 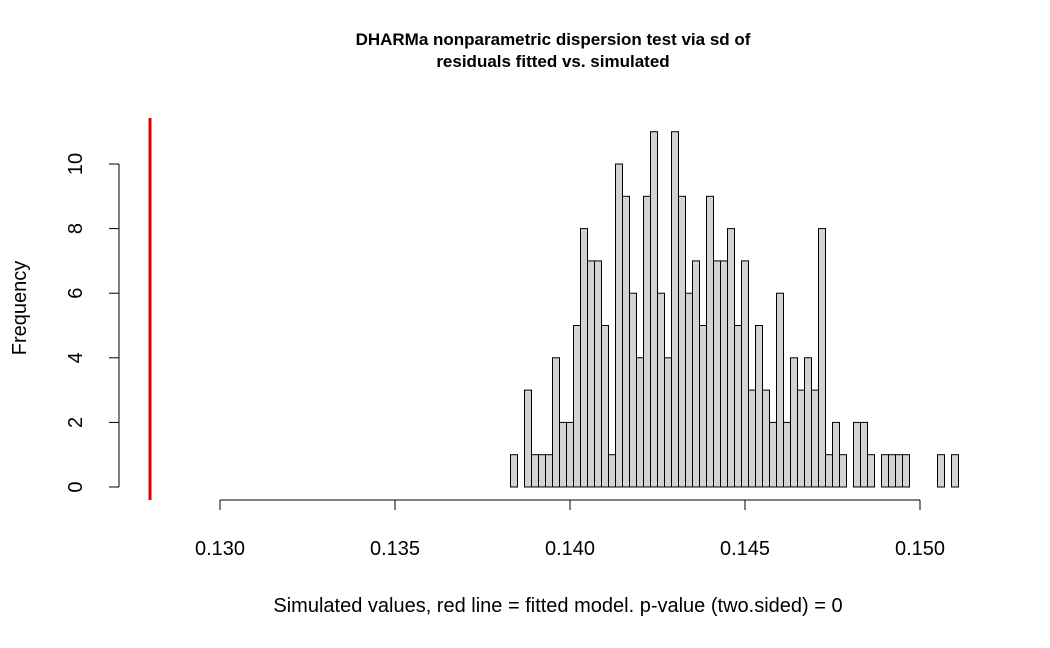 What do you see at coordinates (76, 357) in the screenshot?
I see `y-tick-label: 4` at bounding box center [76, 357].